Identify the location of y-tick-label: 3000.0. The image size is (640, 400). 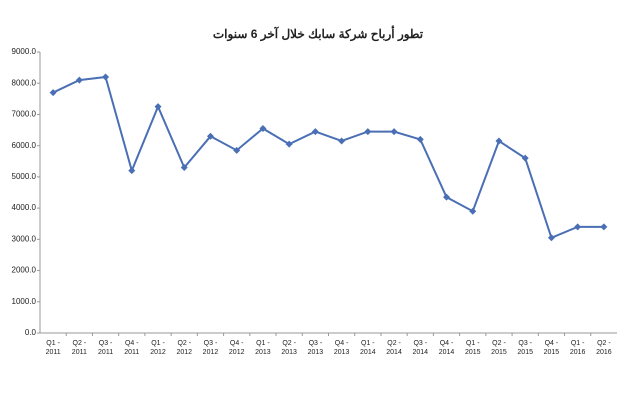
(24, 238).